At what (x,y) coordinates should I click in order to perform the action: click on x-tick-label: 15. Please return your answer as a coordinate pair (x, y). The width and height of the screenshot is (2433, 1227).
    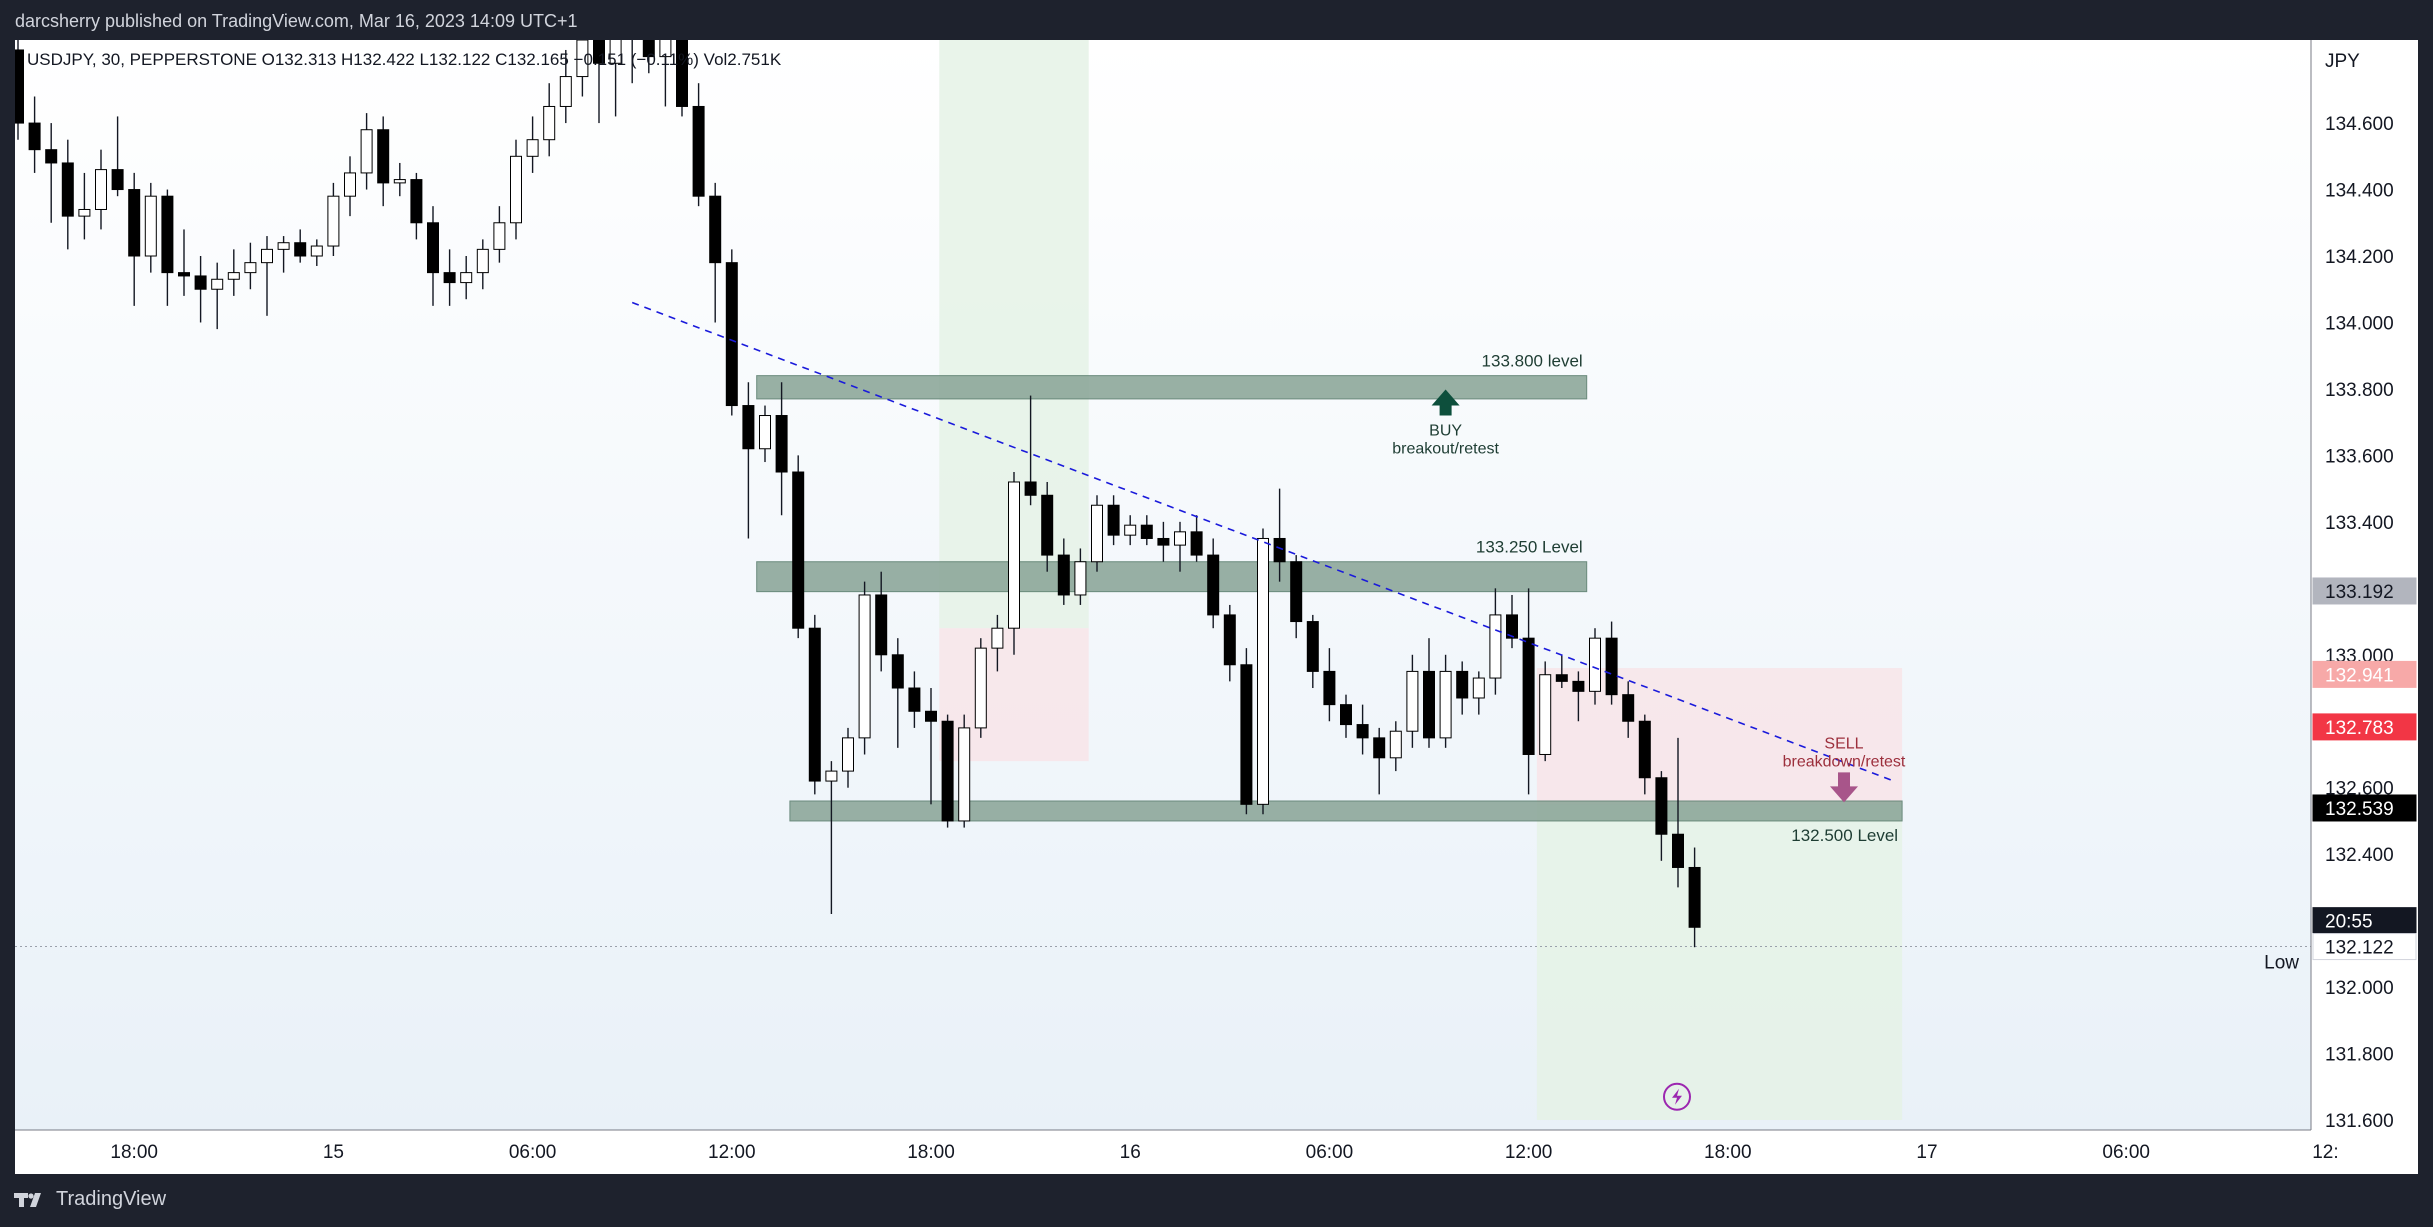
    Looking at the image, I should click on (333, 1152).